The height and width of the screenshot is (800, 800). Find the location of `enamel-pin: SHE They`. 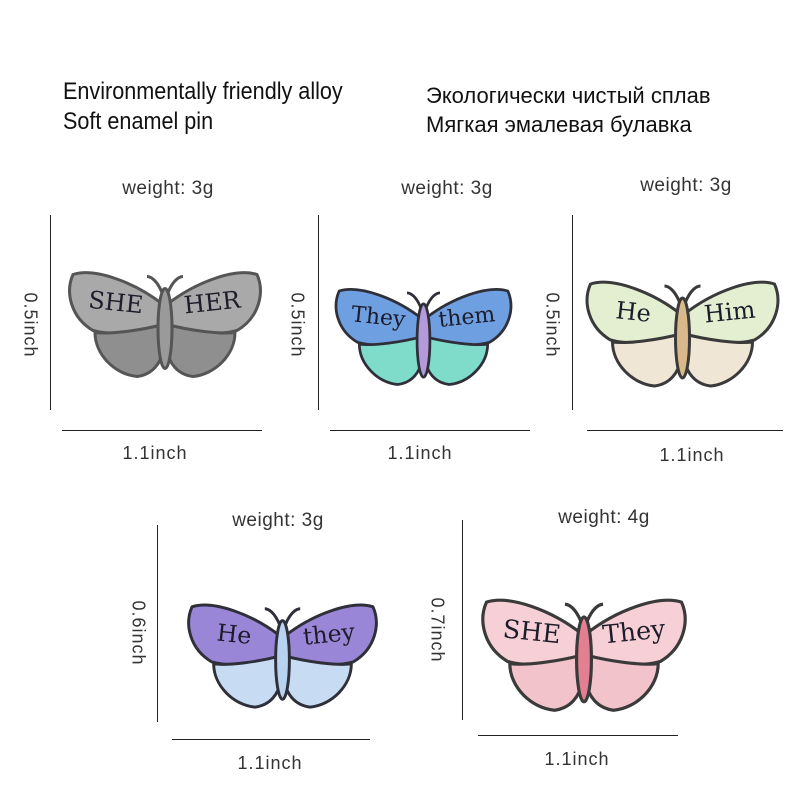

enamel-pin: SHE They is located at coordinates (584, 653).